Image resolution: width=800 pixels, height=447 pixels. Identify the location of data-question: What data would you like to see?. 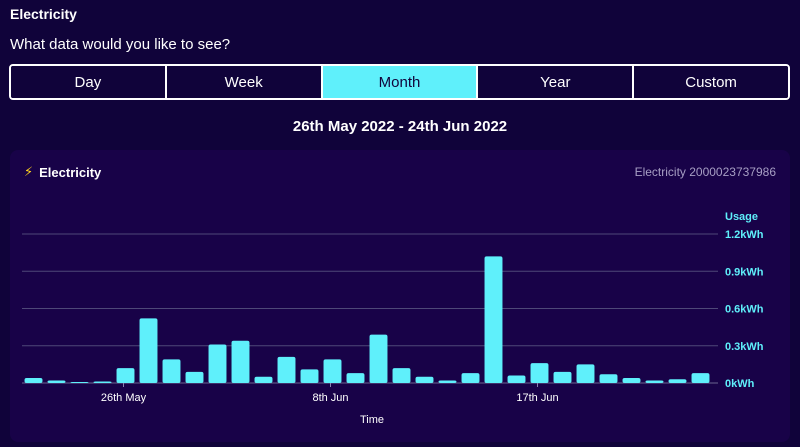
(120, 44).